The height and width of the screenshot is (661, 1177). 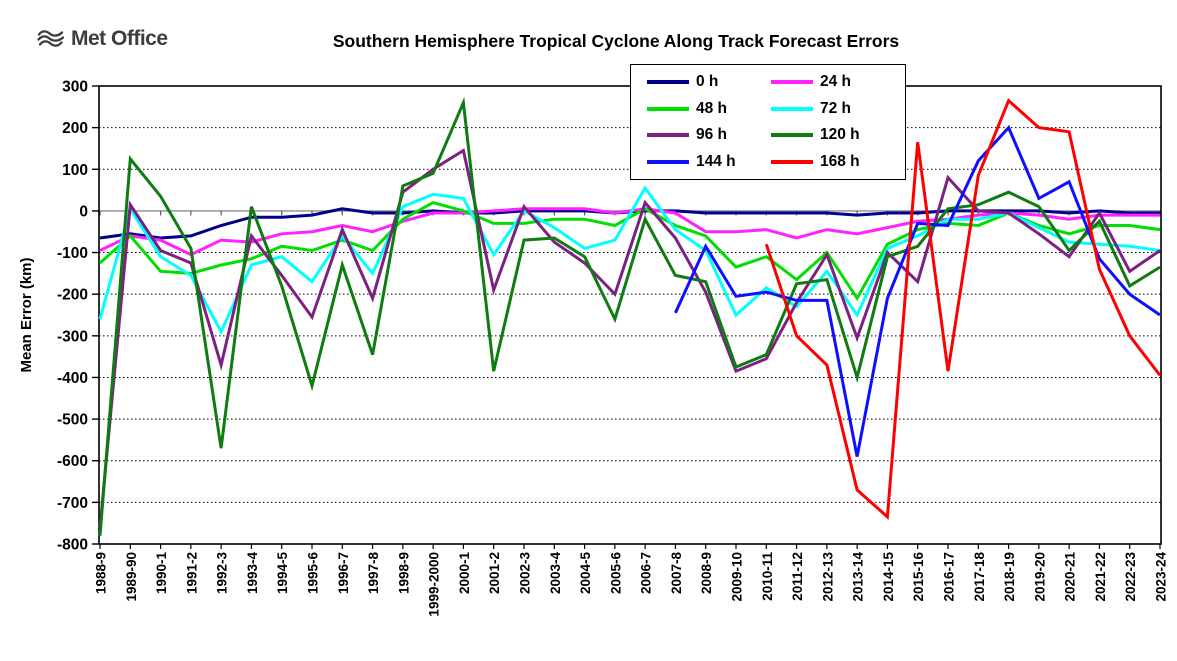 I want to click on legend-label-48h: 48 h, so click(x=712, y=108).